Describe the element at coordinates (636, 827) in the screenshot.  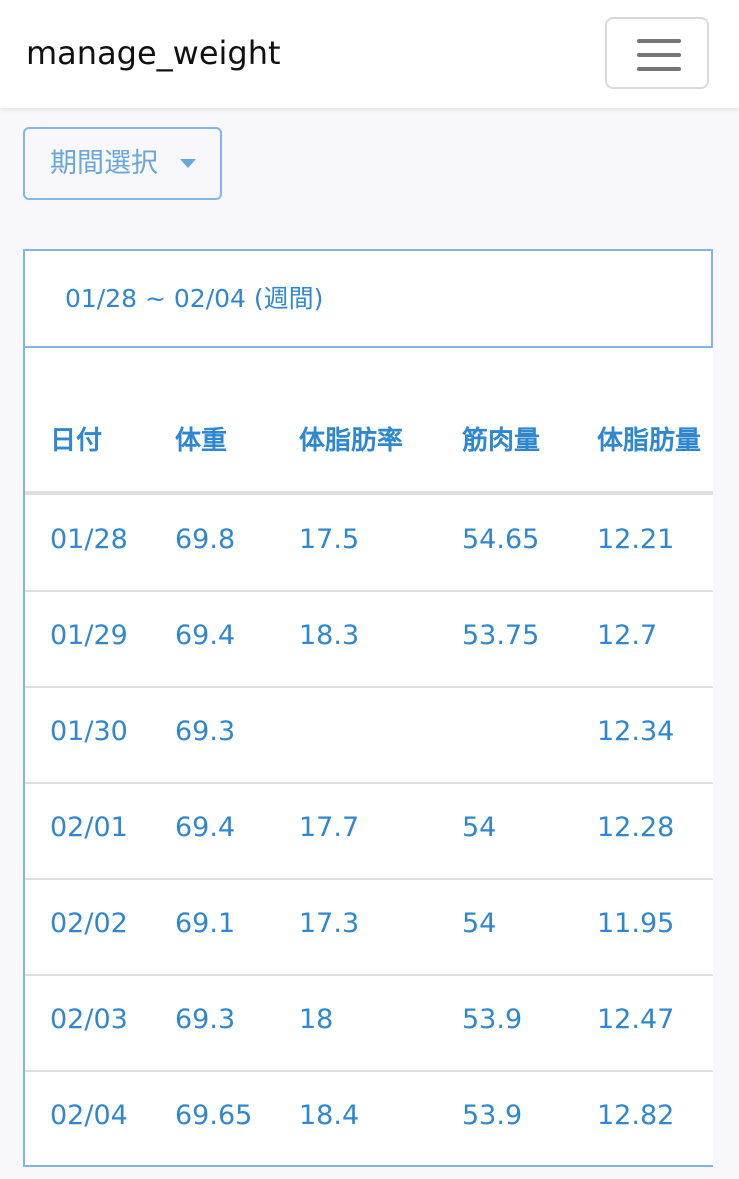
I see `cell-body-fat-mass: 12.28` at that location.